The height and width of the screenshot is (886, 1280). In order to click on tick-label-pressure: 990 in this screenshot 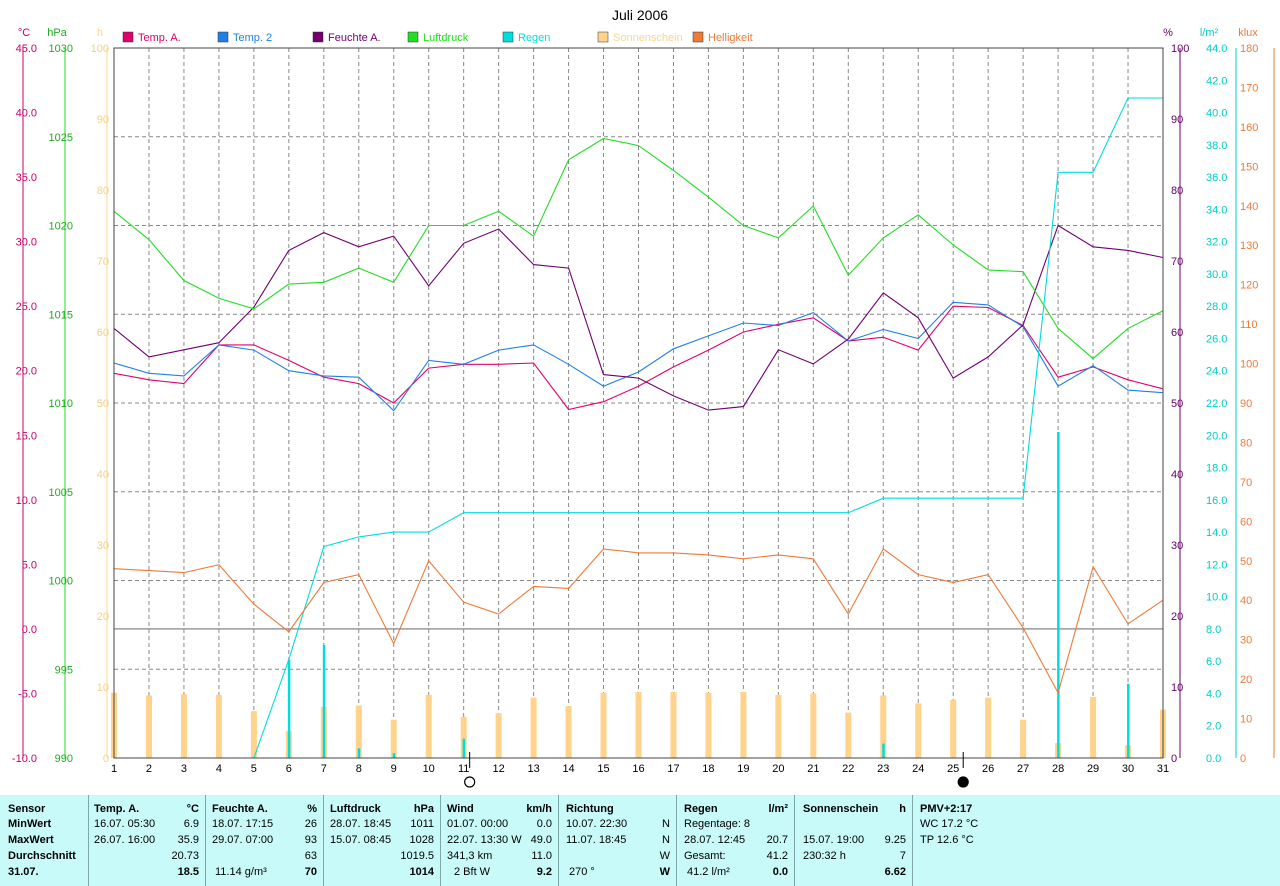, I will do `click(64, 759)`.